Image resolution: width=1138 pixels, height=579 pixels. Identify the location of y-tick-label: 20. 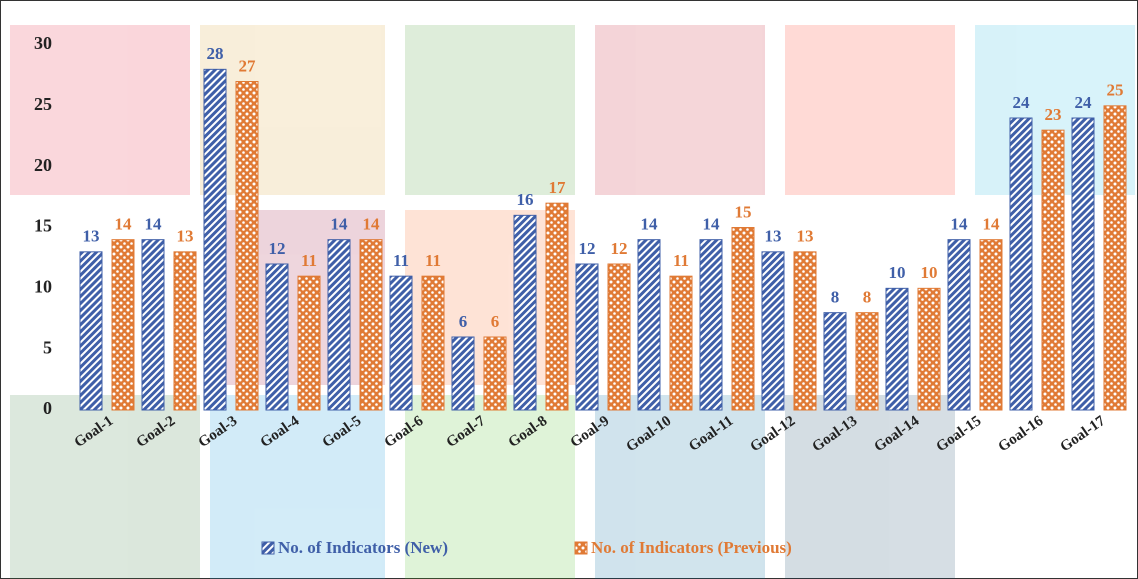
(43, 165).